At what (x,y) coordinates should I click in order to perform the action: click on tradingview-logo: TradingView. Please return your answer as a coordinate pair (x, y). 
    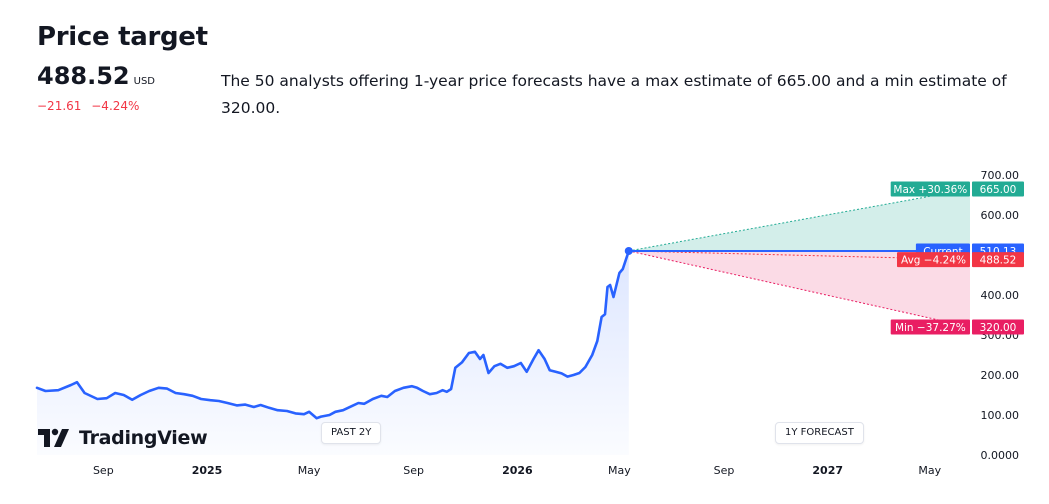
    Looking at the image, I should click on (123, 438).